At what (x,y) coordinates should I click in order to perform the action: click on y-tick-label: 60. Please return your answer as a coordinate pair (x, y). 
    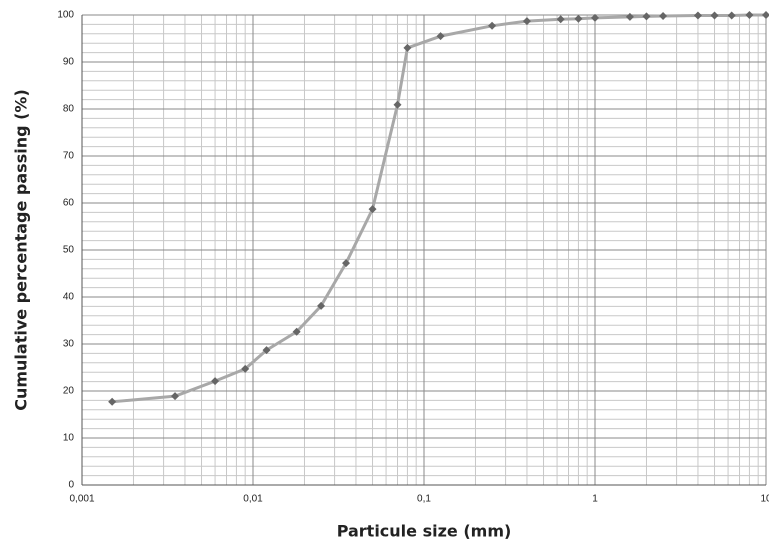
    Looking at the image, I should click on (69, 203).